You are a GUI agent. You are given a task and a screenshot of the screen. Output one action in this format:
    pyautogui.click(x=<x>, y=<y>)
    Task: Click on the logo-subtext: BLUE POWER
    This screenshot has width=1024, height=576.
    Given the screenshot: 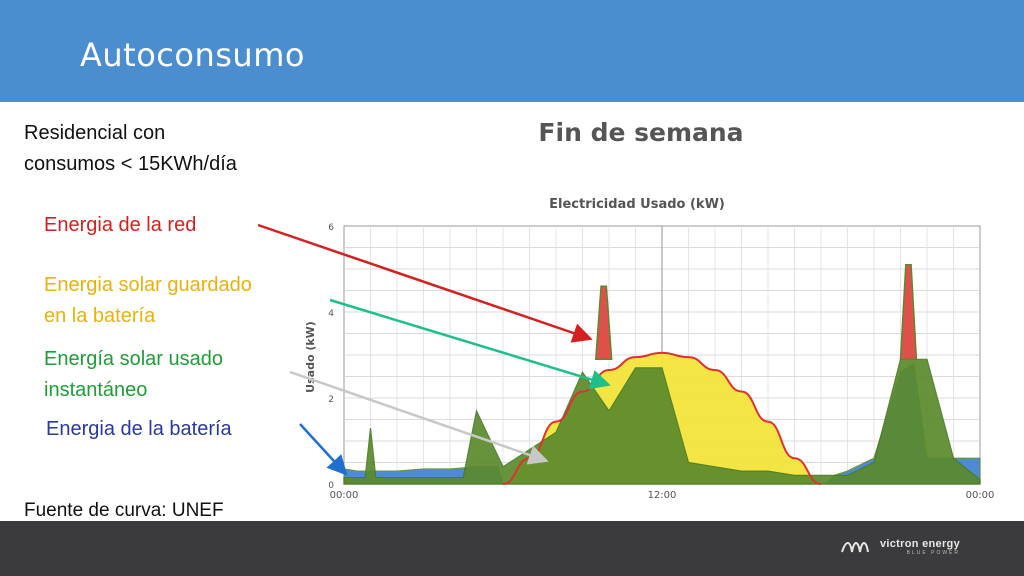 What is the action you would take?
    pyautogui.click(x=933, y=553)
    